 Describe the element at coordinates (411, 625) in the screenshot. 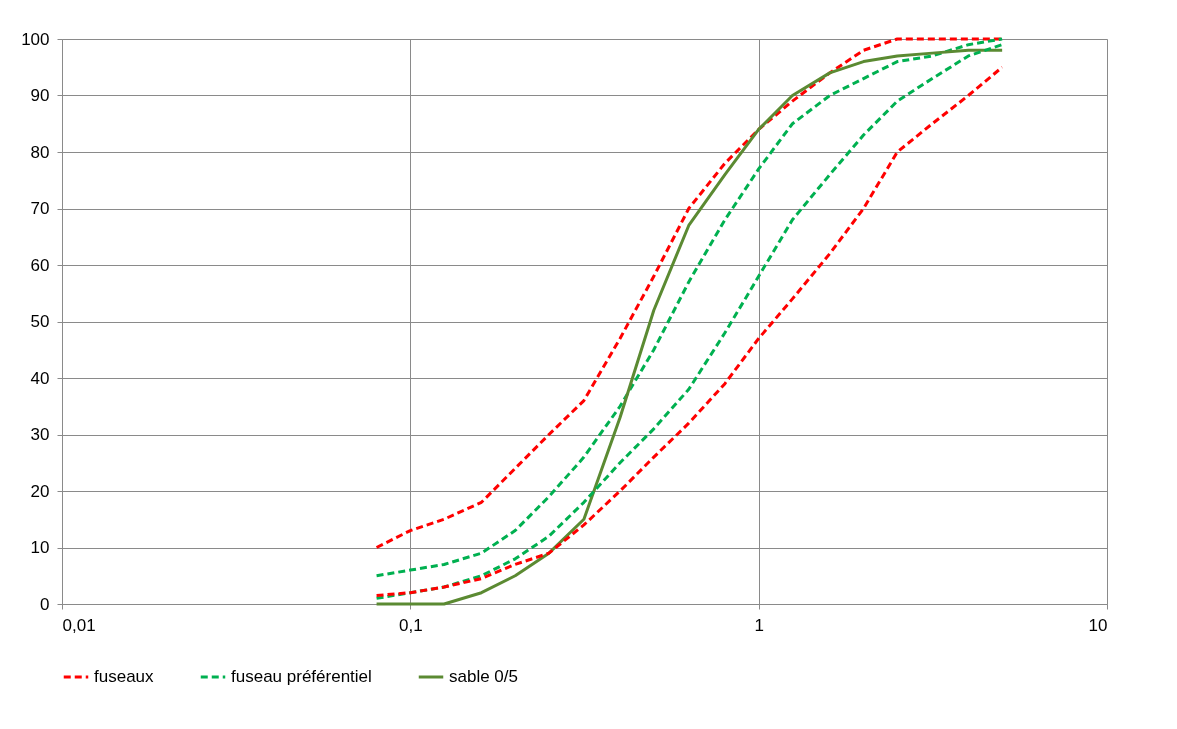

I see `x-tick-label: 0,1` at that location.